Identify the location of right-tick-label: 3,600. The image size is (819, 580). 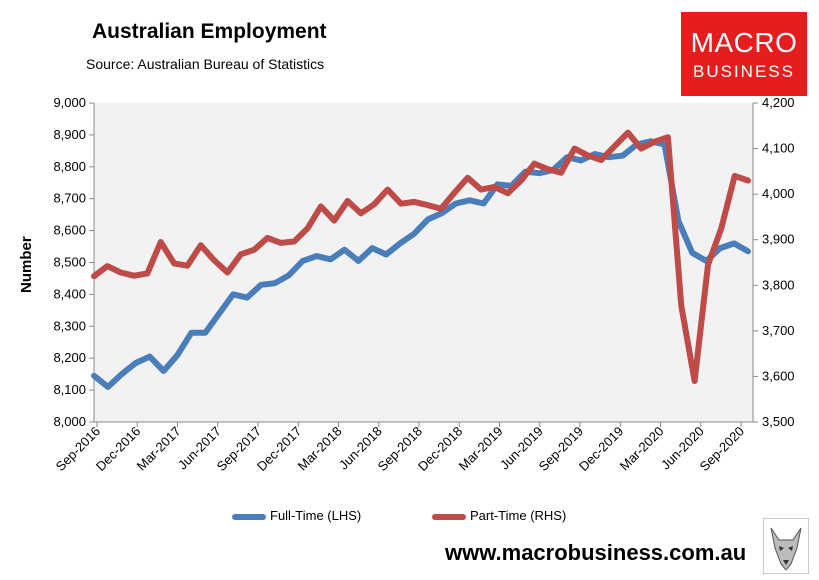
(778, 375).